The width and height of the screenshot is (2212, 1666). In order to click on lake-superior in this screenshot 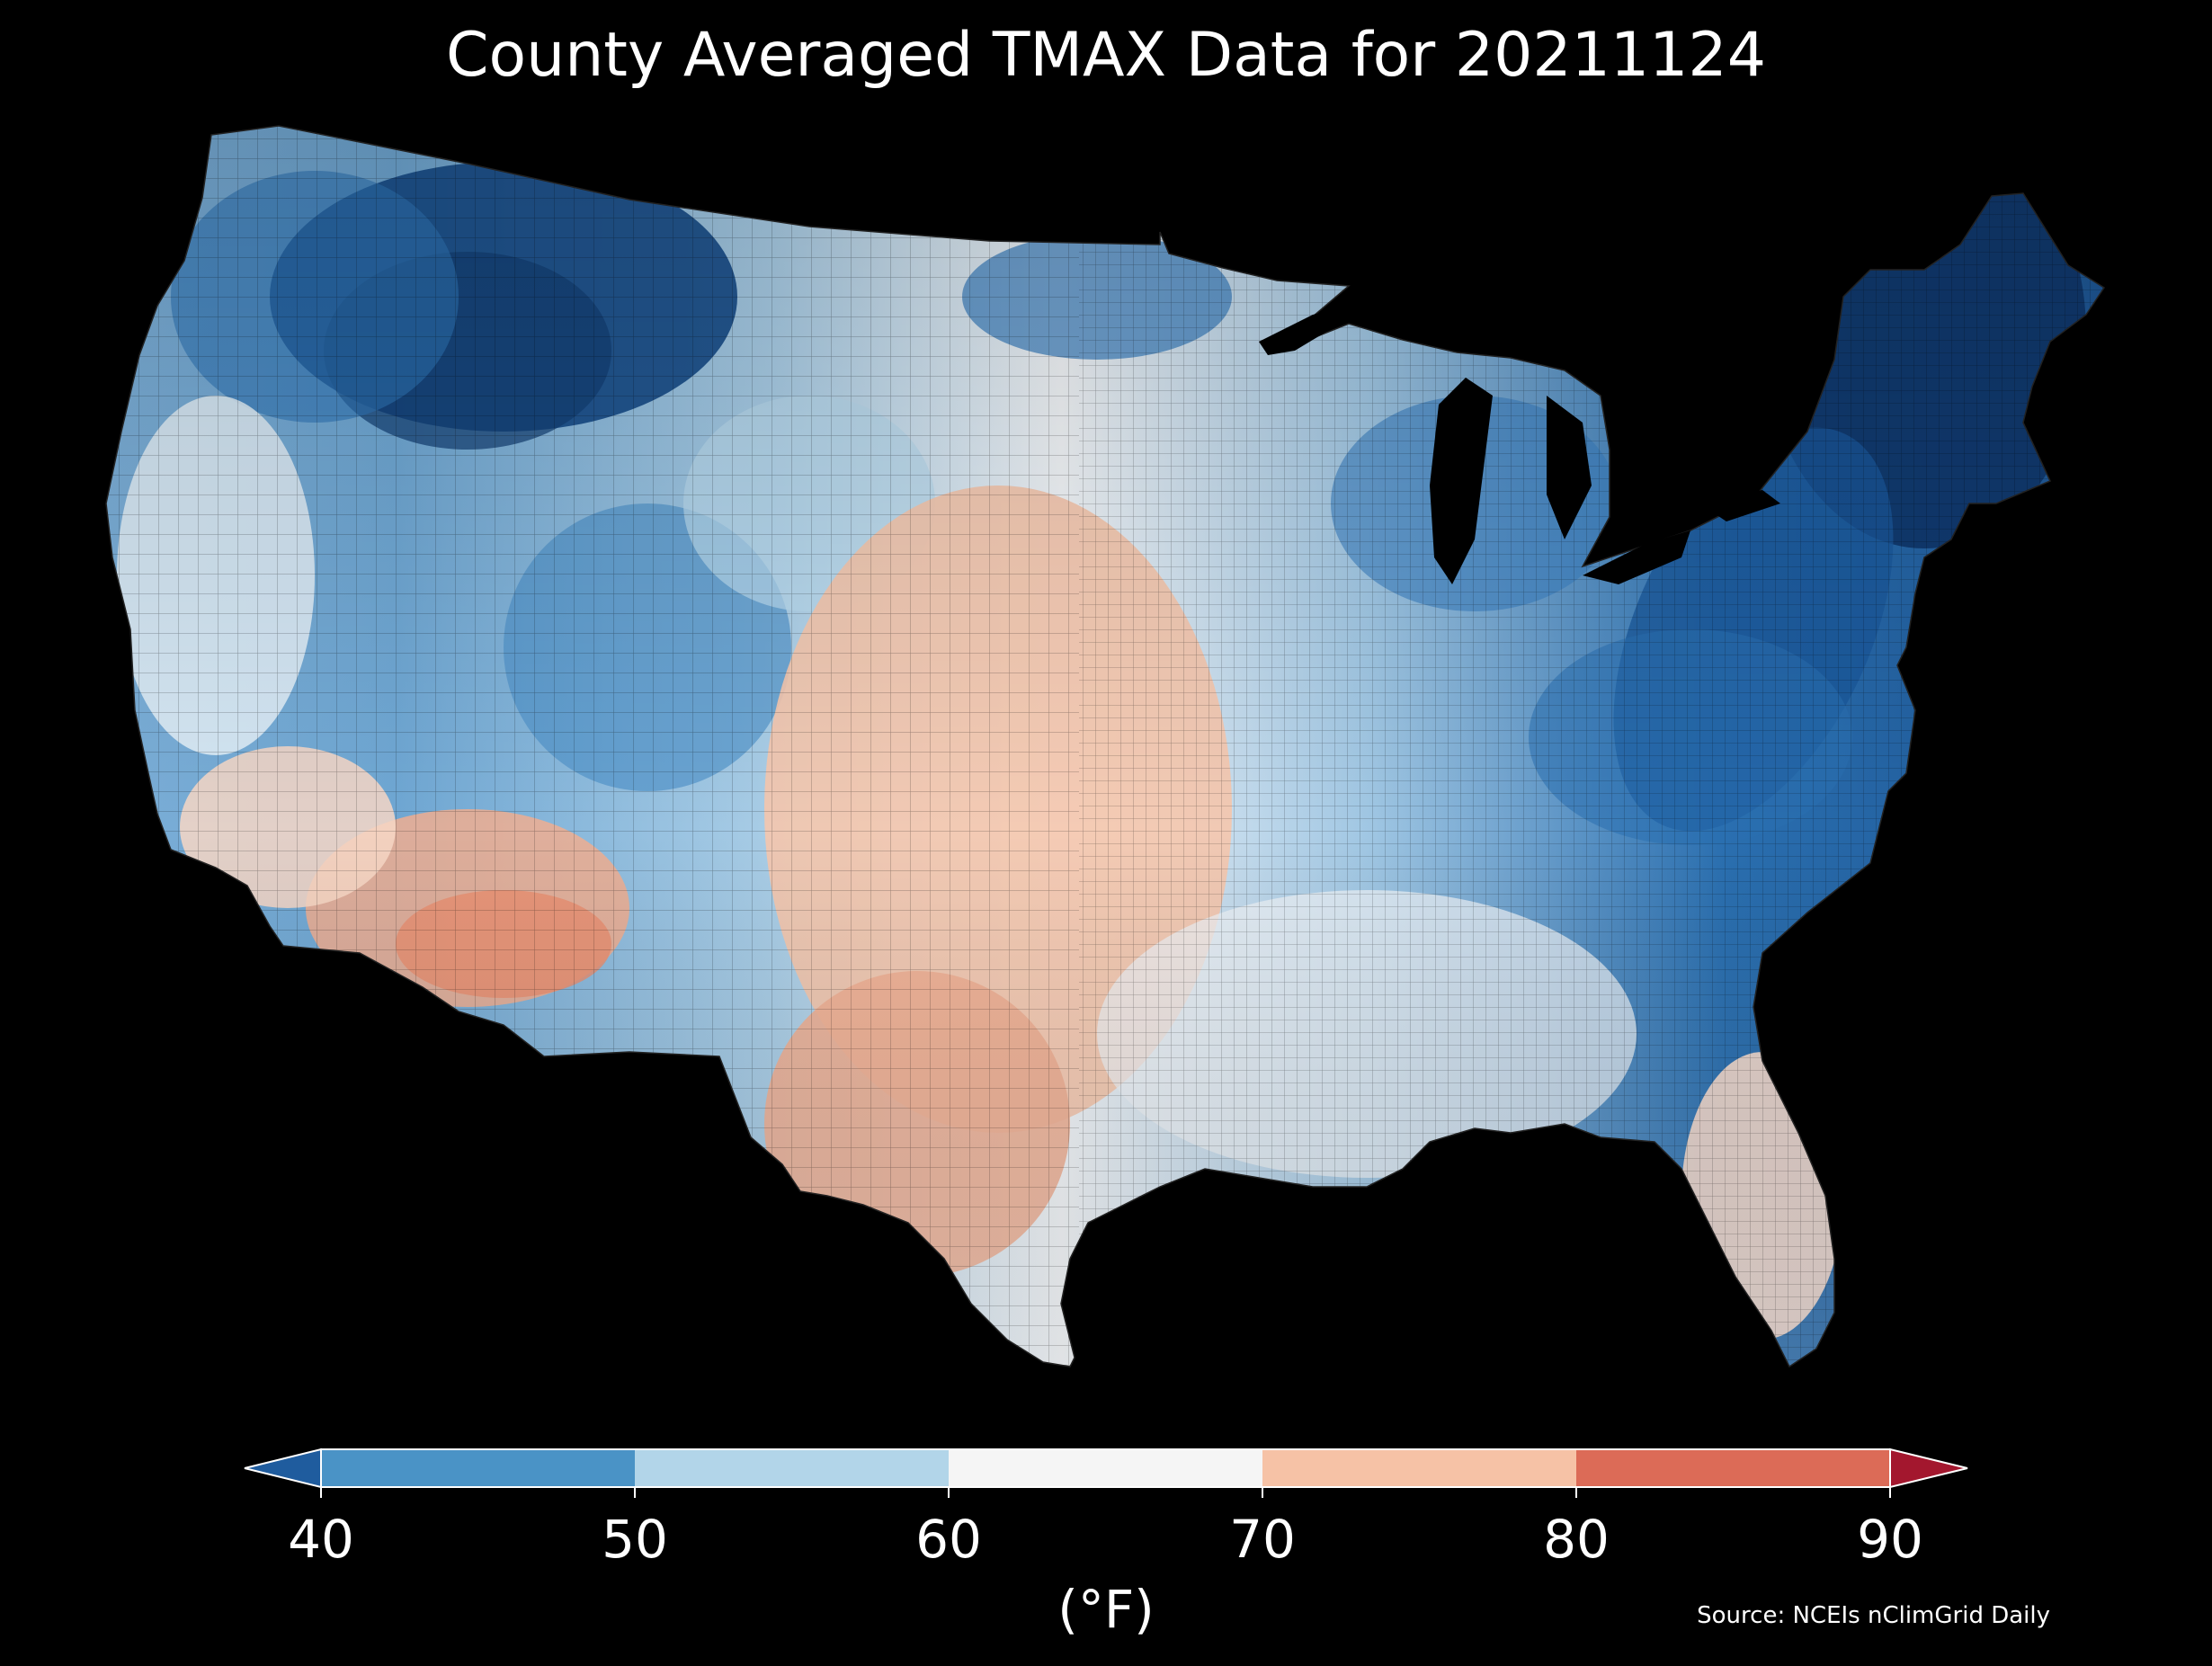, I will do `click(1313, 326)`.